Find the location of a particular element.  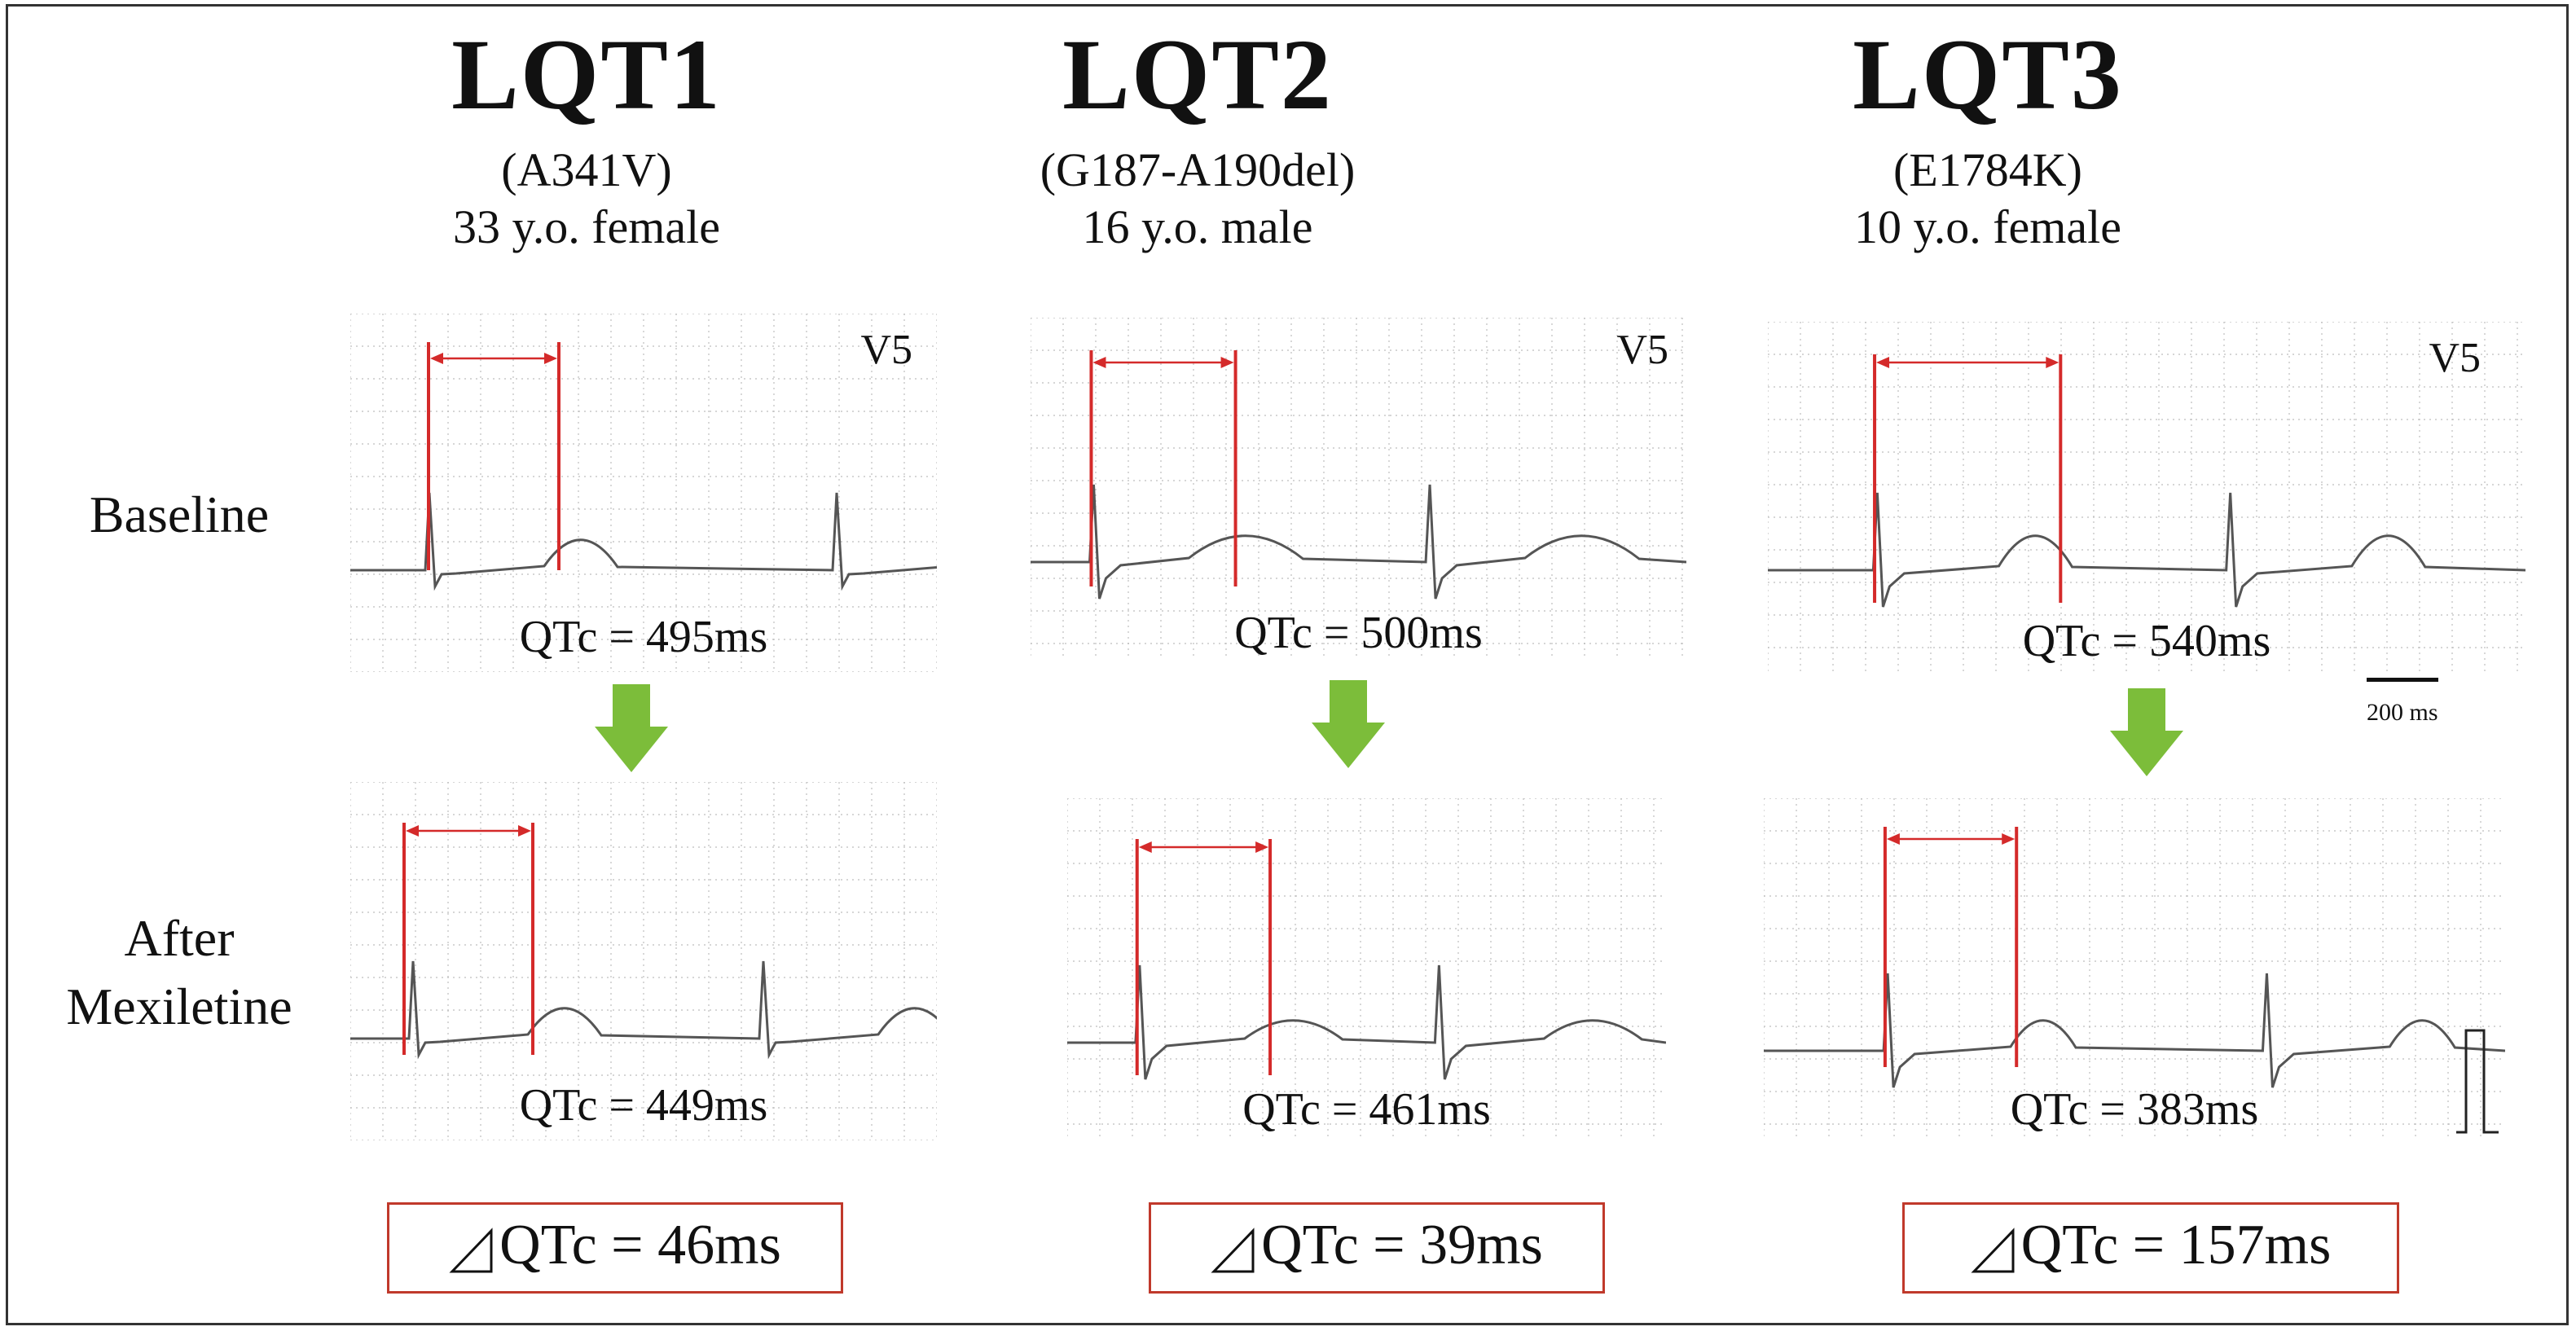

qtc-value: QTc = 383ms is located at coordinates (2134, 1109).